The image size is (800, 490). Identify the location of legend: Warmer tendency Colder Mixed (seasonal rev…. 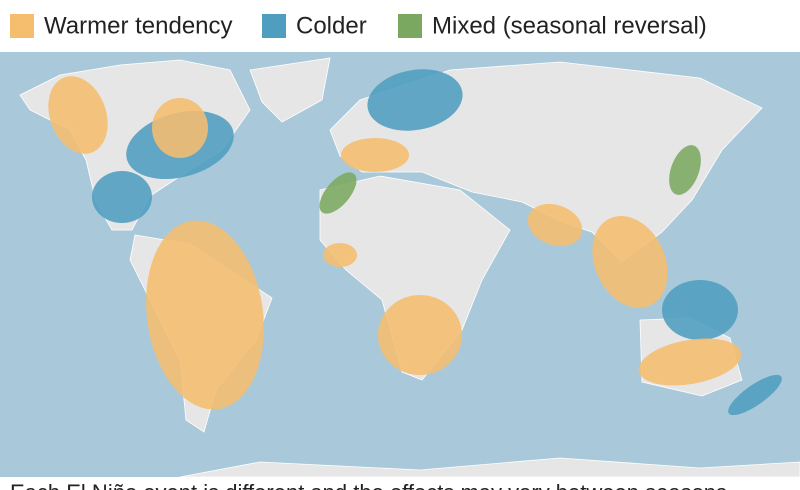
(358, 25).